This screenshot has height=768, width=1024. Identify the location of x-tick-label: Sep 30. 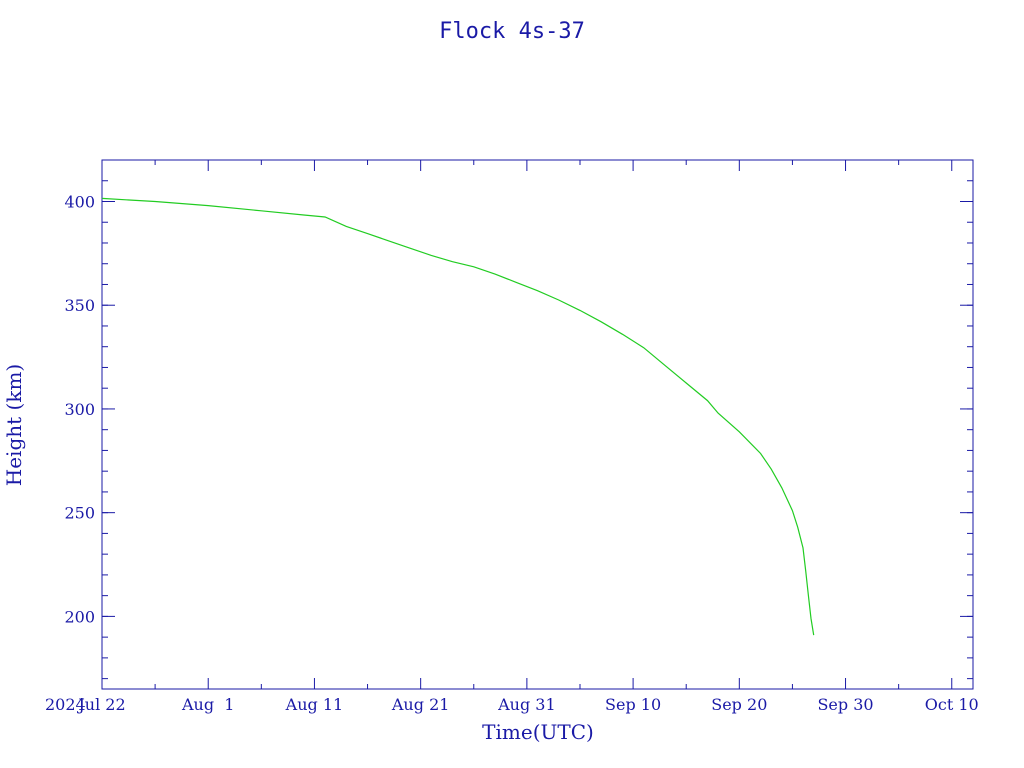
(845, 704).